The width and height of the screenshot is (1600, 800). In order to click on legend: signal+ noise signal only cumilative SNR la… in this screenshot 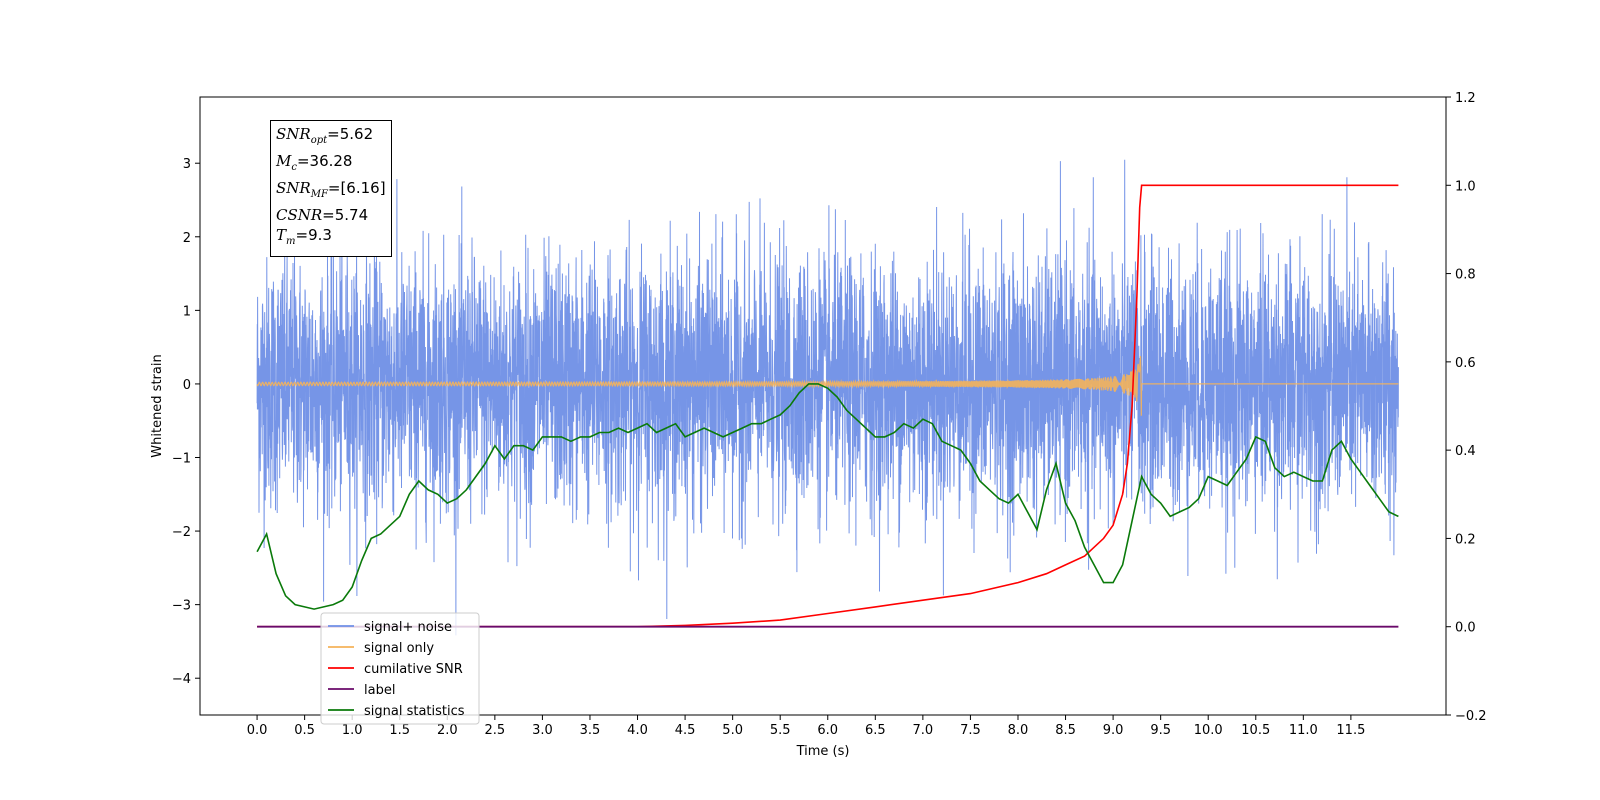, I will do `click(400, 668)`.